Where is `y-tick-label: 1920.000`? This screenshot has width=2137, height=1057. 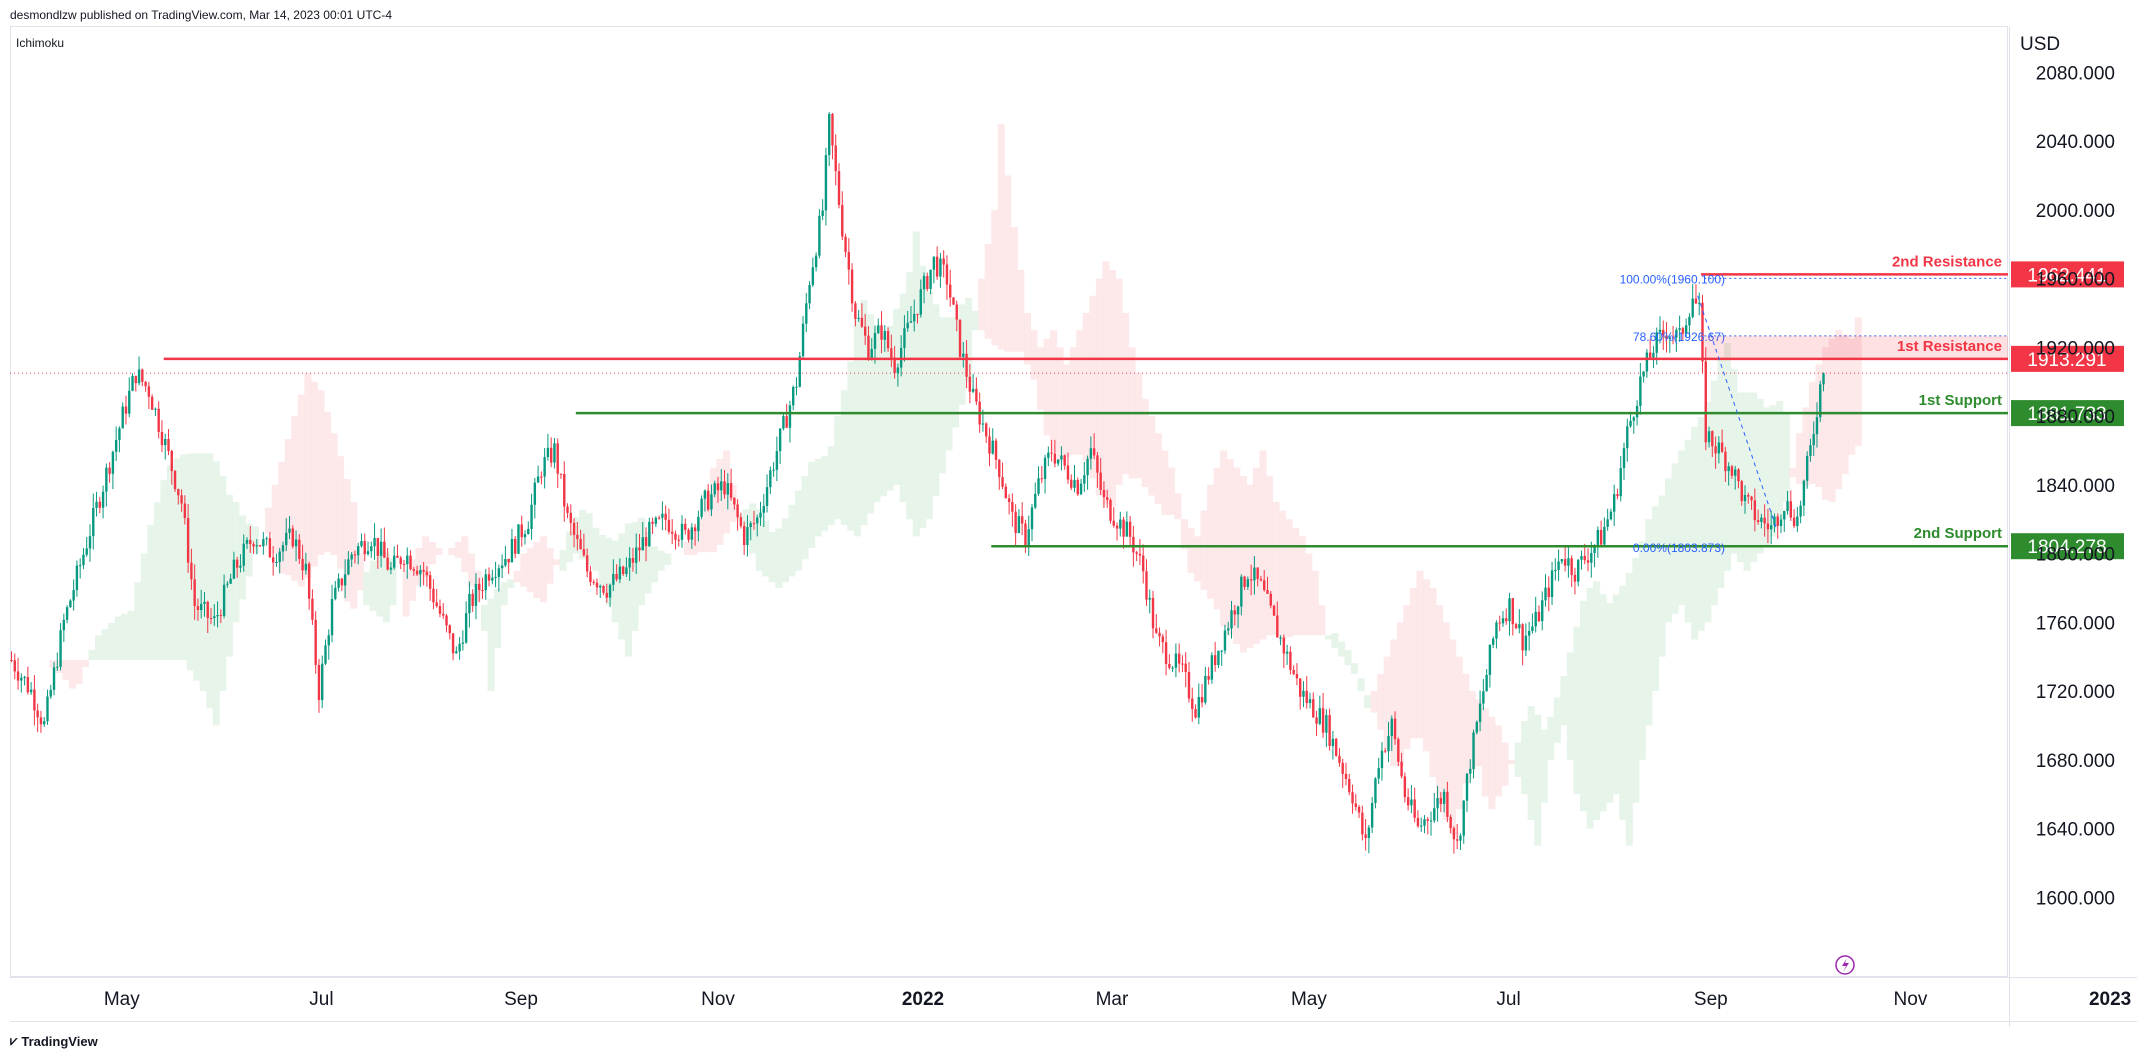
y-tick-label: 1920.000 is located at coordinates (2075, 348).